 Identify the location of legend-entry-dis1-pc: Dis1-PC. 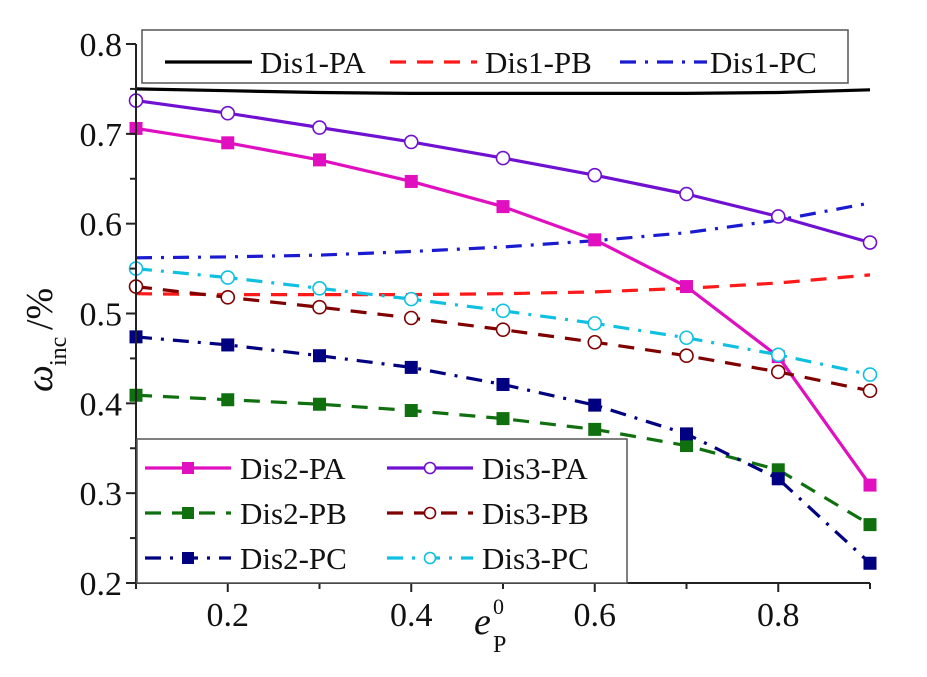
(718, 62).